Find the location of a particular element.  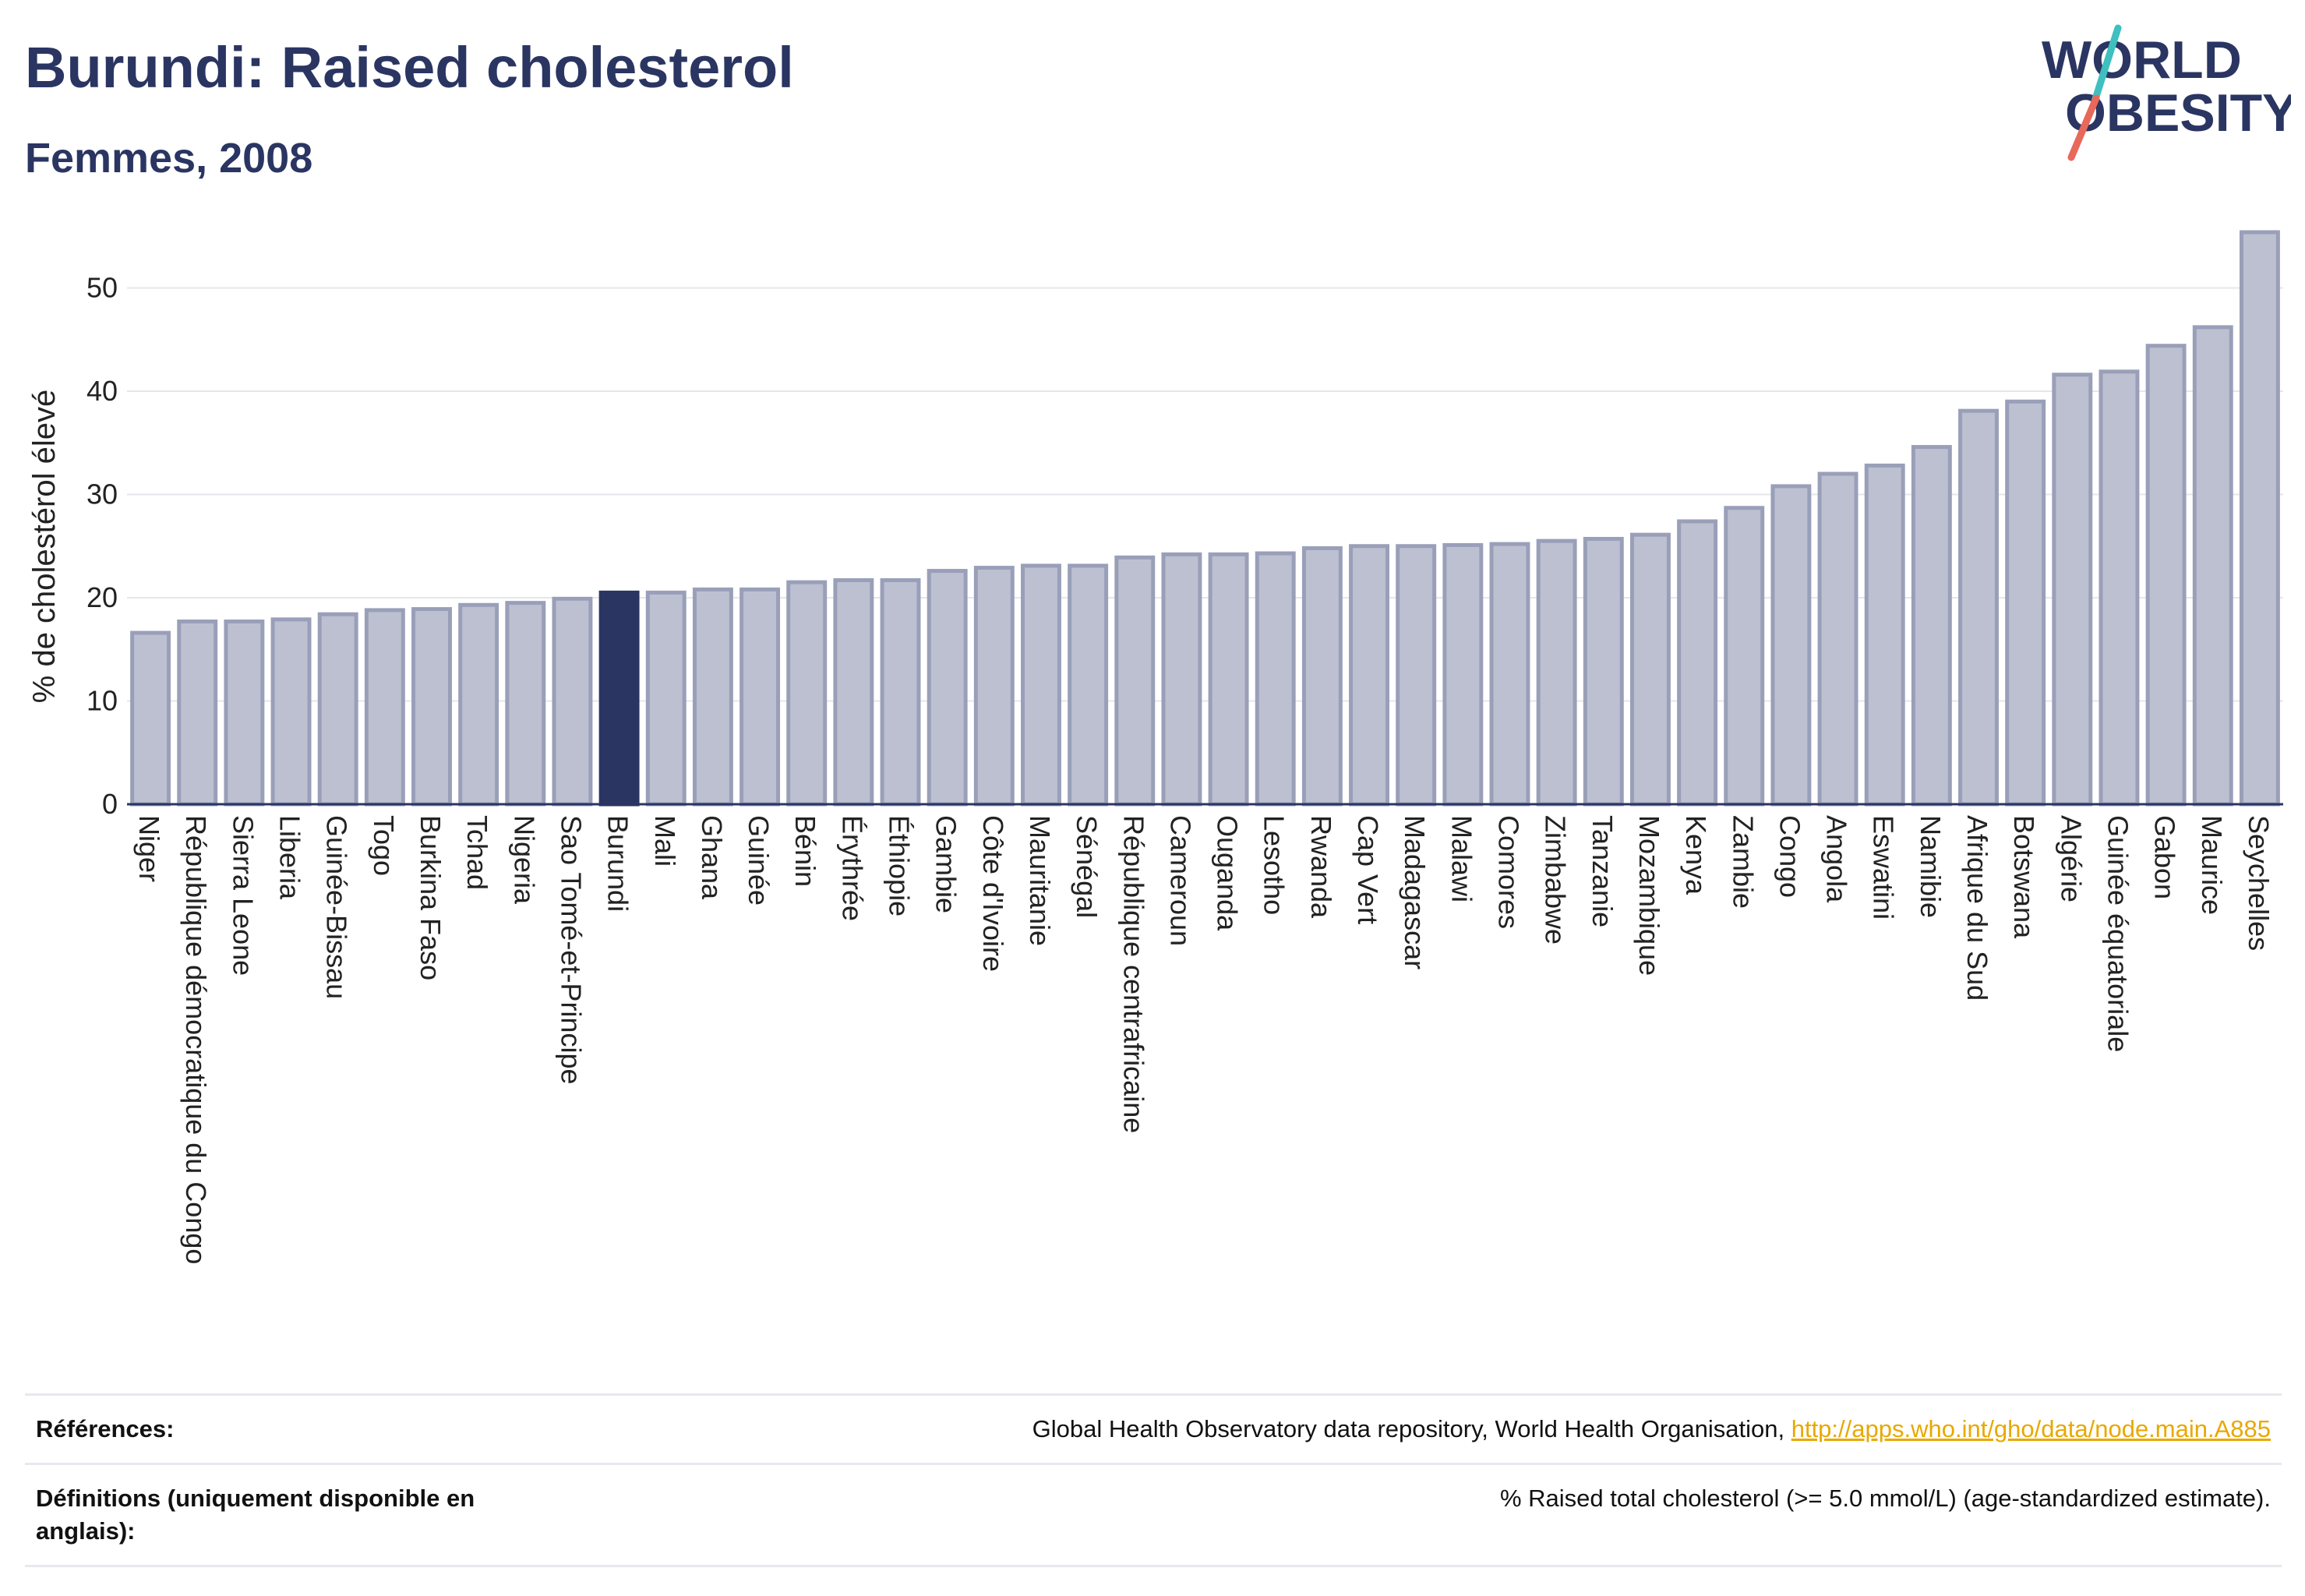

x-tick-label: Seychelles is located at coordinates (2259, 883).